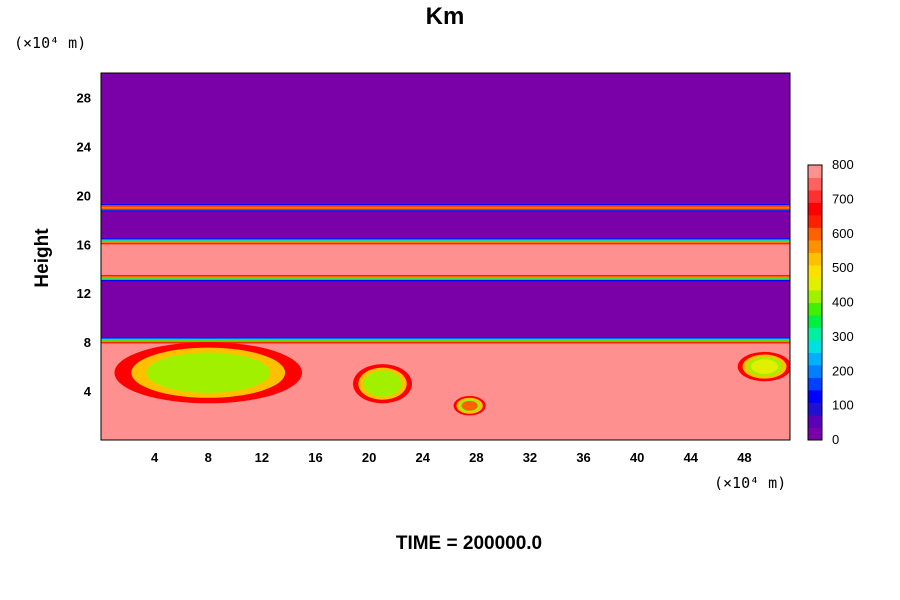 The width and height of the screenshot is (900, 600). Describe the element at coordinates (843, 233) in the screenshot. I see `colorbar-tick-label: 600` at that location.